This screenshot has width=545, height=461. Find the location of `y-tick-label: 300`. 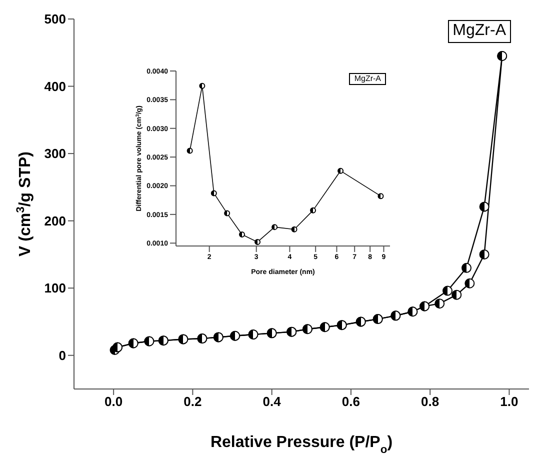

y-tick-label: 300 is located at coordinates (55, 154).